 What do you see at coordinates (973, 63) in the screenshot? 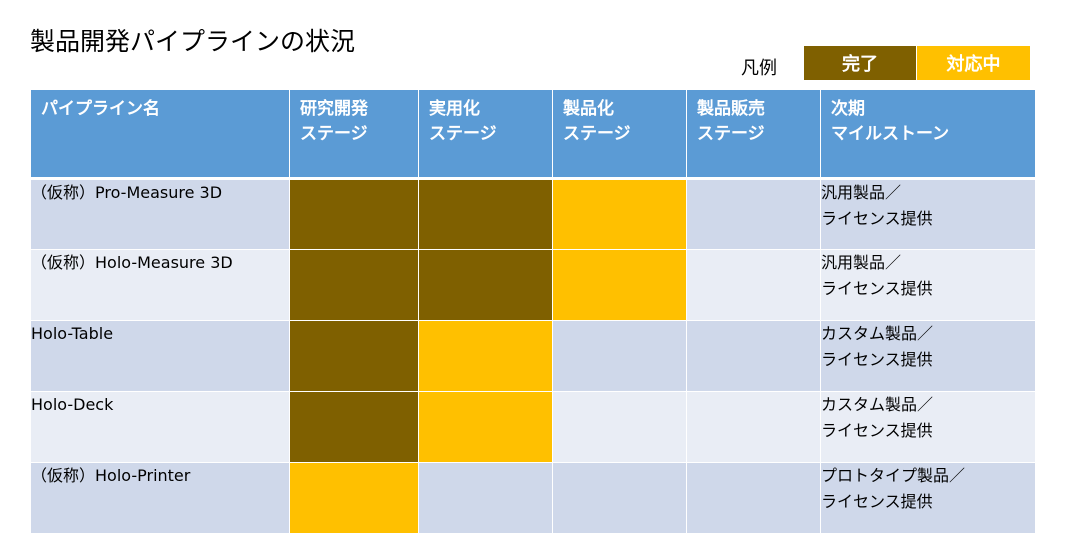
I see `legend-in-progress-swatch: 対応中` at bounding box center [973, 63].